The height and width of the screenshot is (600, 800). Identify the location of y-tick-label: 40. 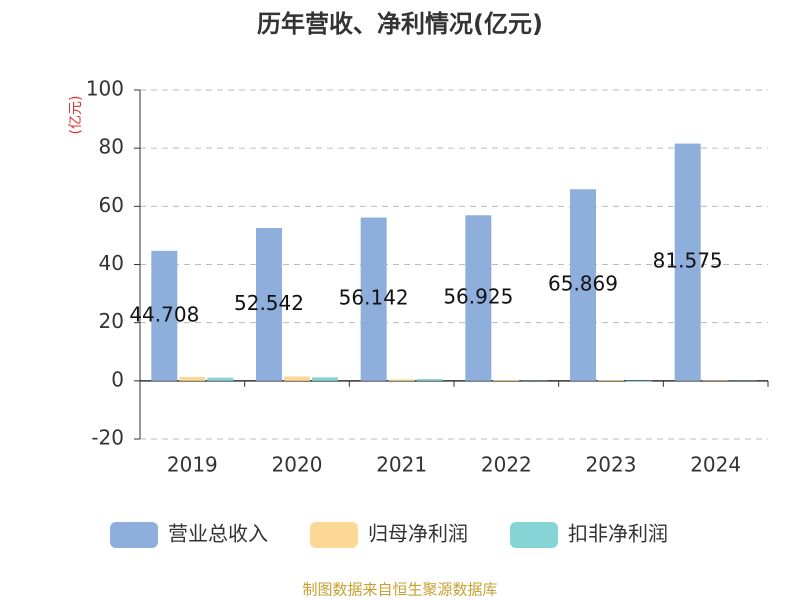
(111, 263).